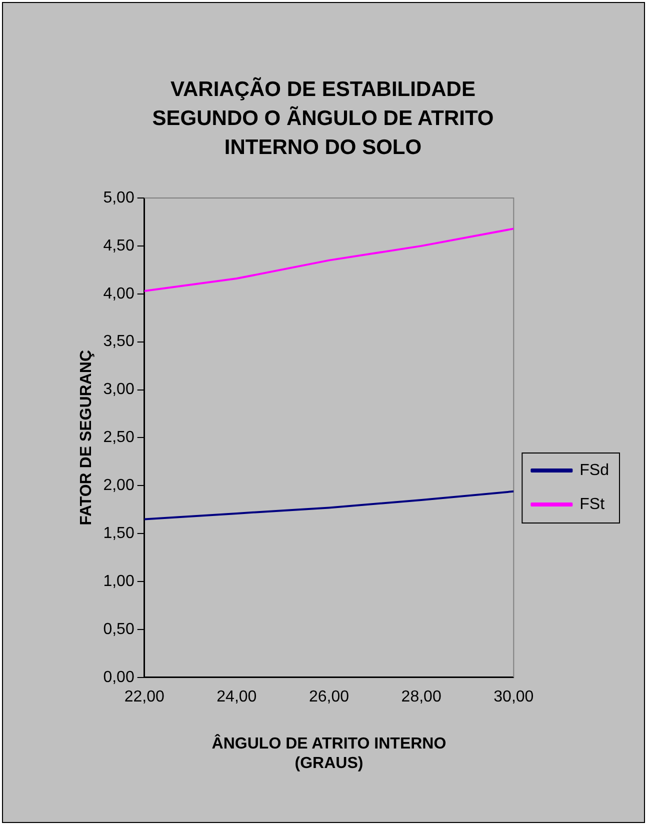  What do you see at coordinates (323, 118) in the screenshot?
I see `chart-title: VARIAÇÃO DE ESTABILIDADE SEGUNDO O ÃNGULO DE ATRITO INTERNO DO SOLO` at bounding box center [323, 118].